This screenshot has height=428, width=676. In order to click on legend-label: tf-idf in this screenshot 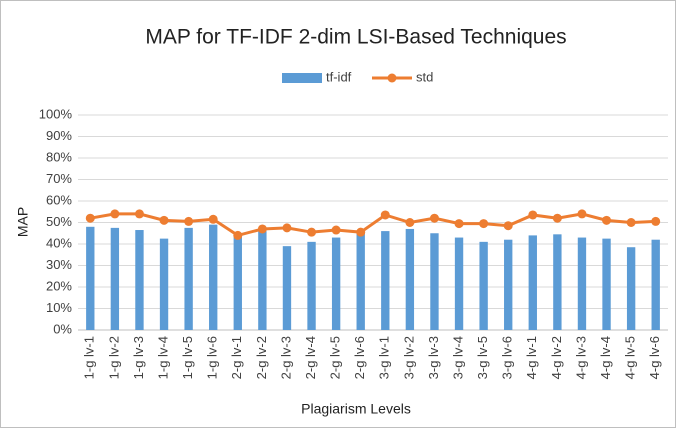, I will do `click(339, 76)`.